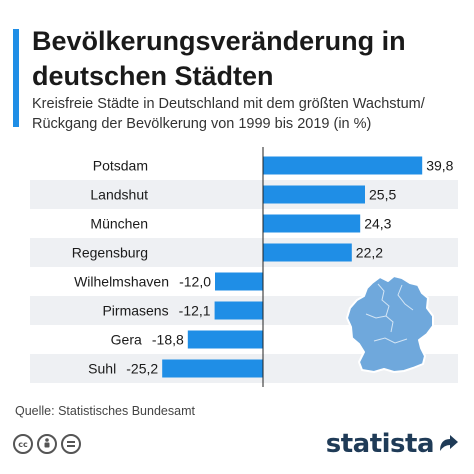  I want to click on category-label: Suhl, so click(102, 369).